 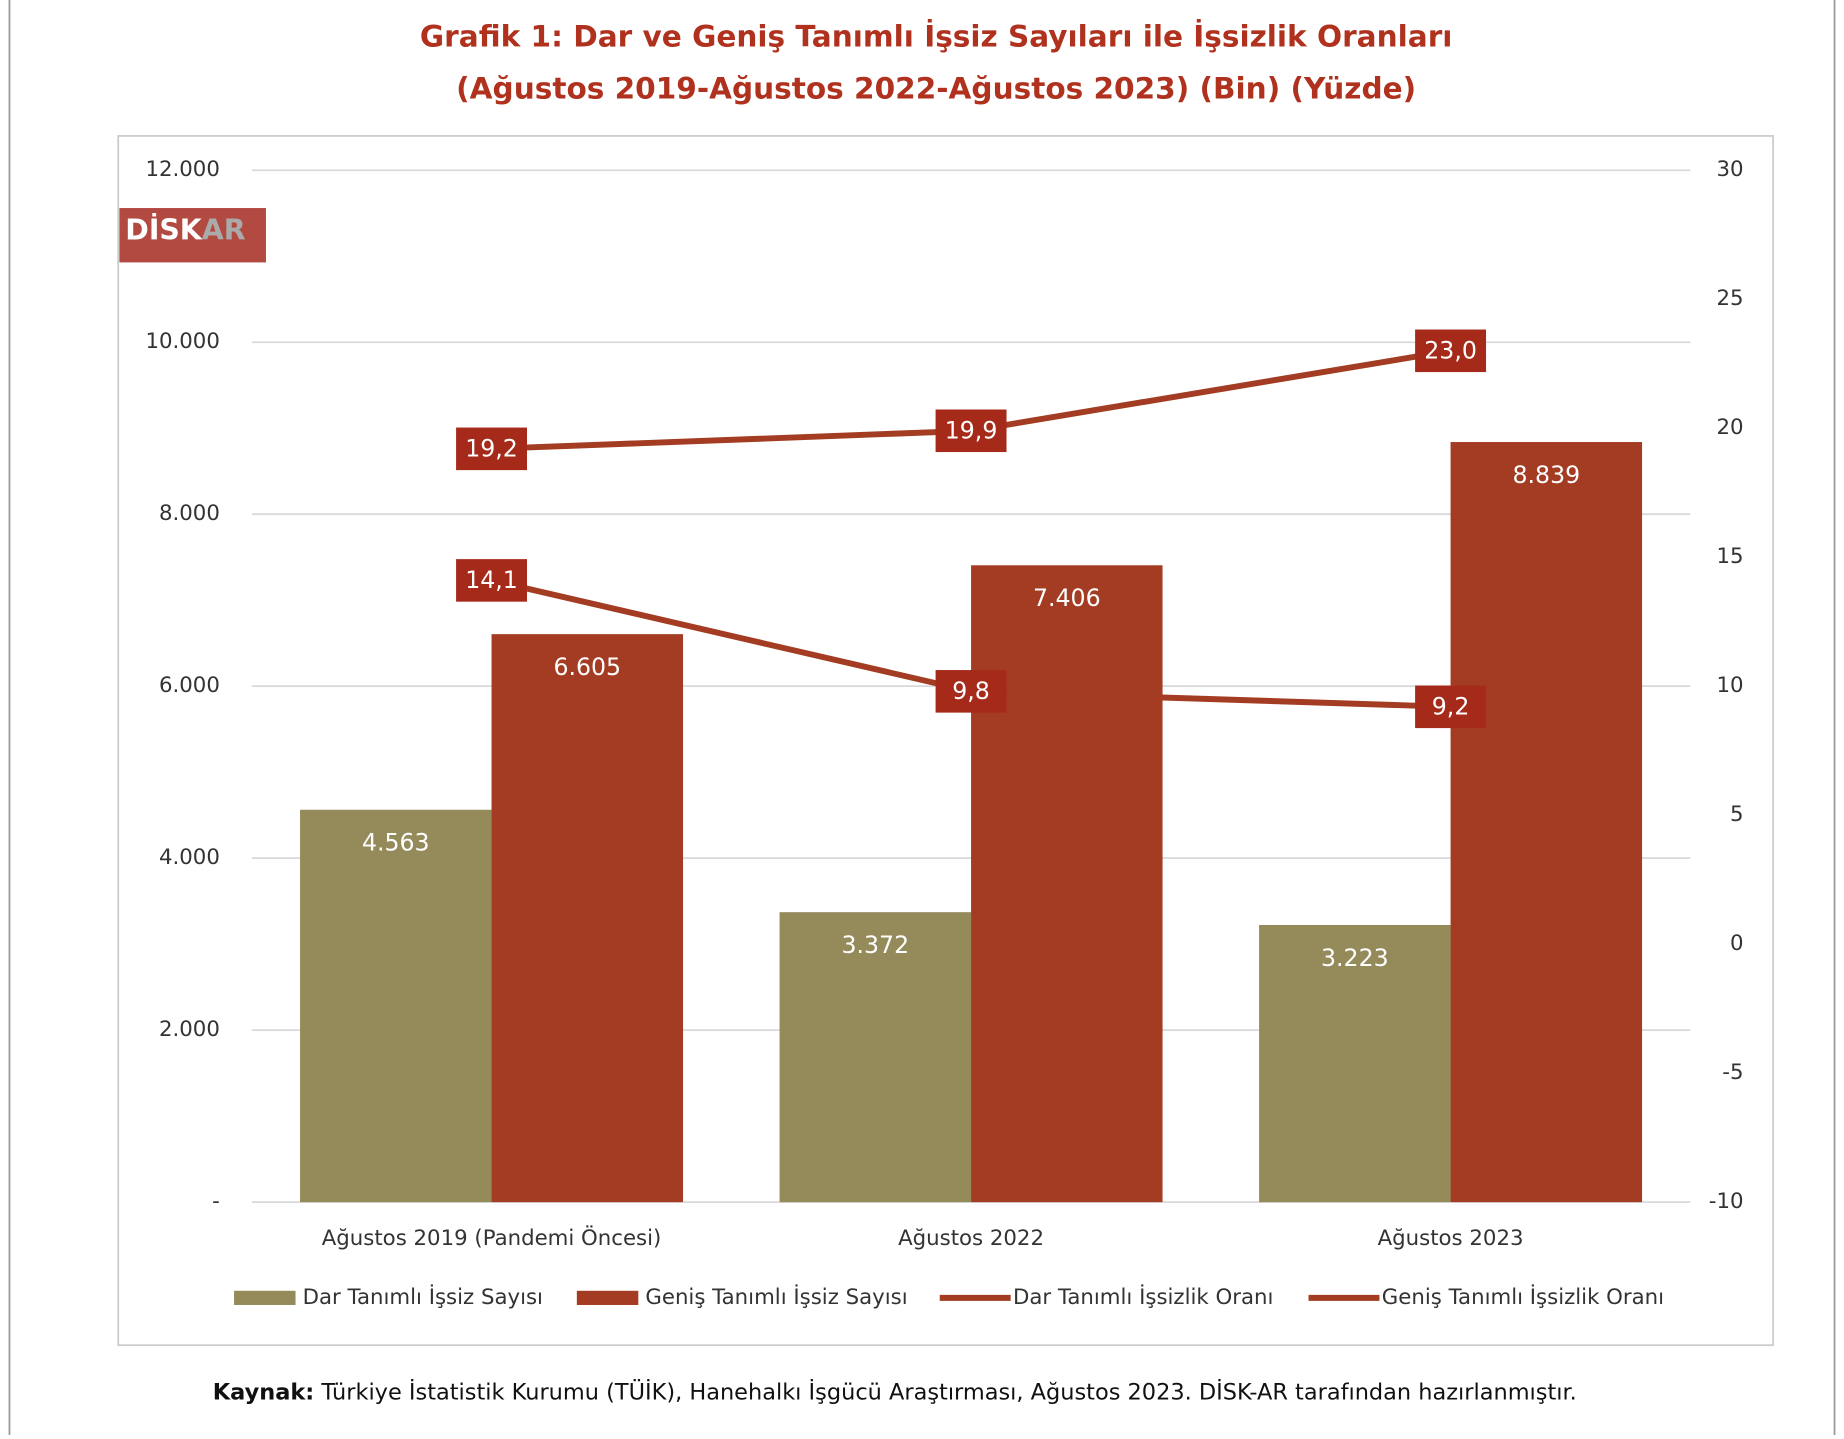 I want to click on y2-tick-label: 10, so click(x=1729, y=685).